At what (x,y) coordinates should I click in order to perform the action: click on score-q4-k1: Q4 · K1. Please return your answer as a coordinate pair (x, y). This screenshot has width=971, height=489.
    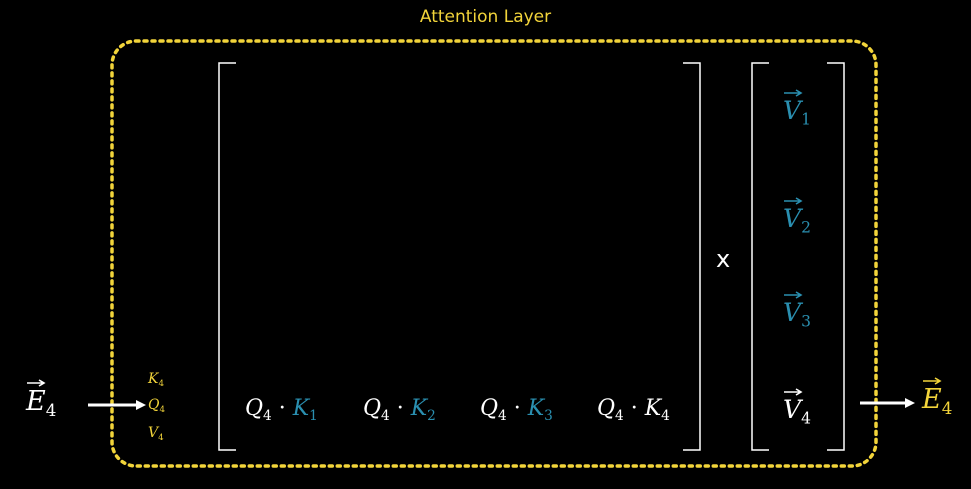
    Looking at the image, I should click on (281, 410).